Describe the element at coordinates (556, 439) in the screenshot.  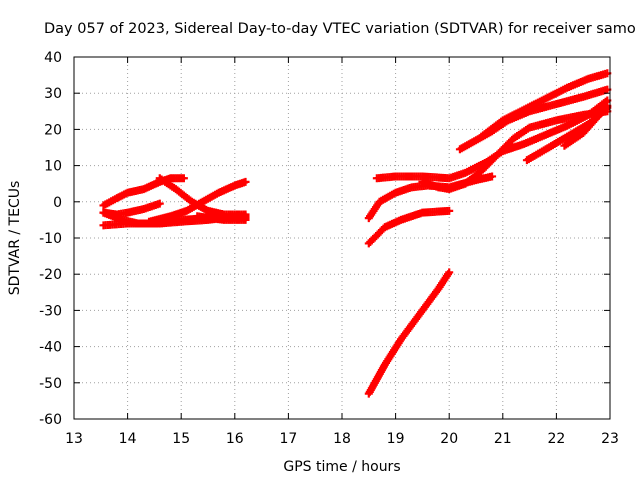
I see `x-tick-label: 22` at that location.